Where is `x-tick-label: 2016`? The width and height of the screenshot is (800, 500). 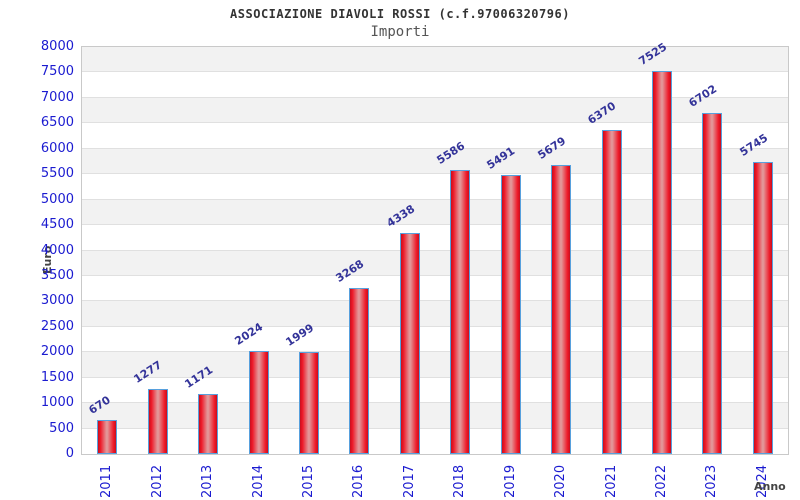
x-tick-label: 2016 is located at coordinates (359, 481).